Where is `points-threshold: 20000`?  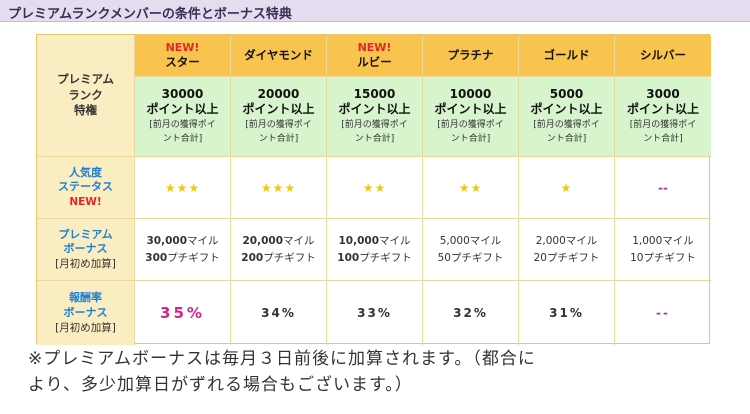
points-threshold: 20000 is located at coordinates (278, 94).